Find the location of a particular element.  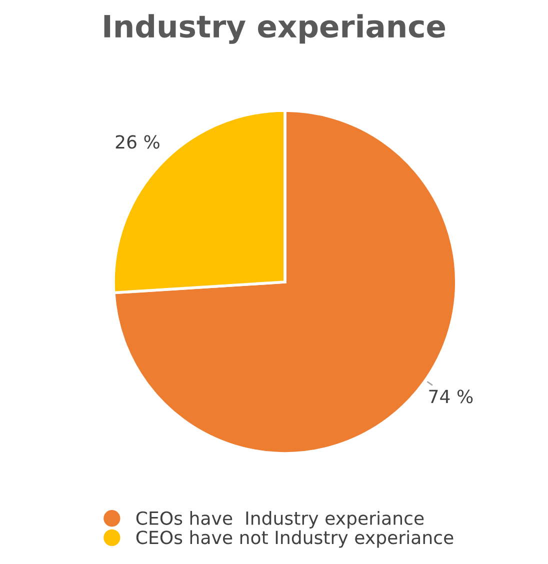

data-label: 74 % is located at coordinates (451, 397).